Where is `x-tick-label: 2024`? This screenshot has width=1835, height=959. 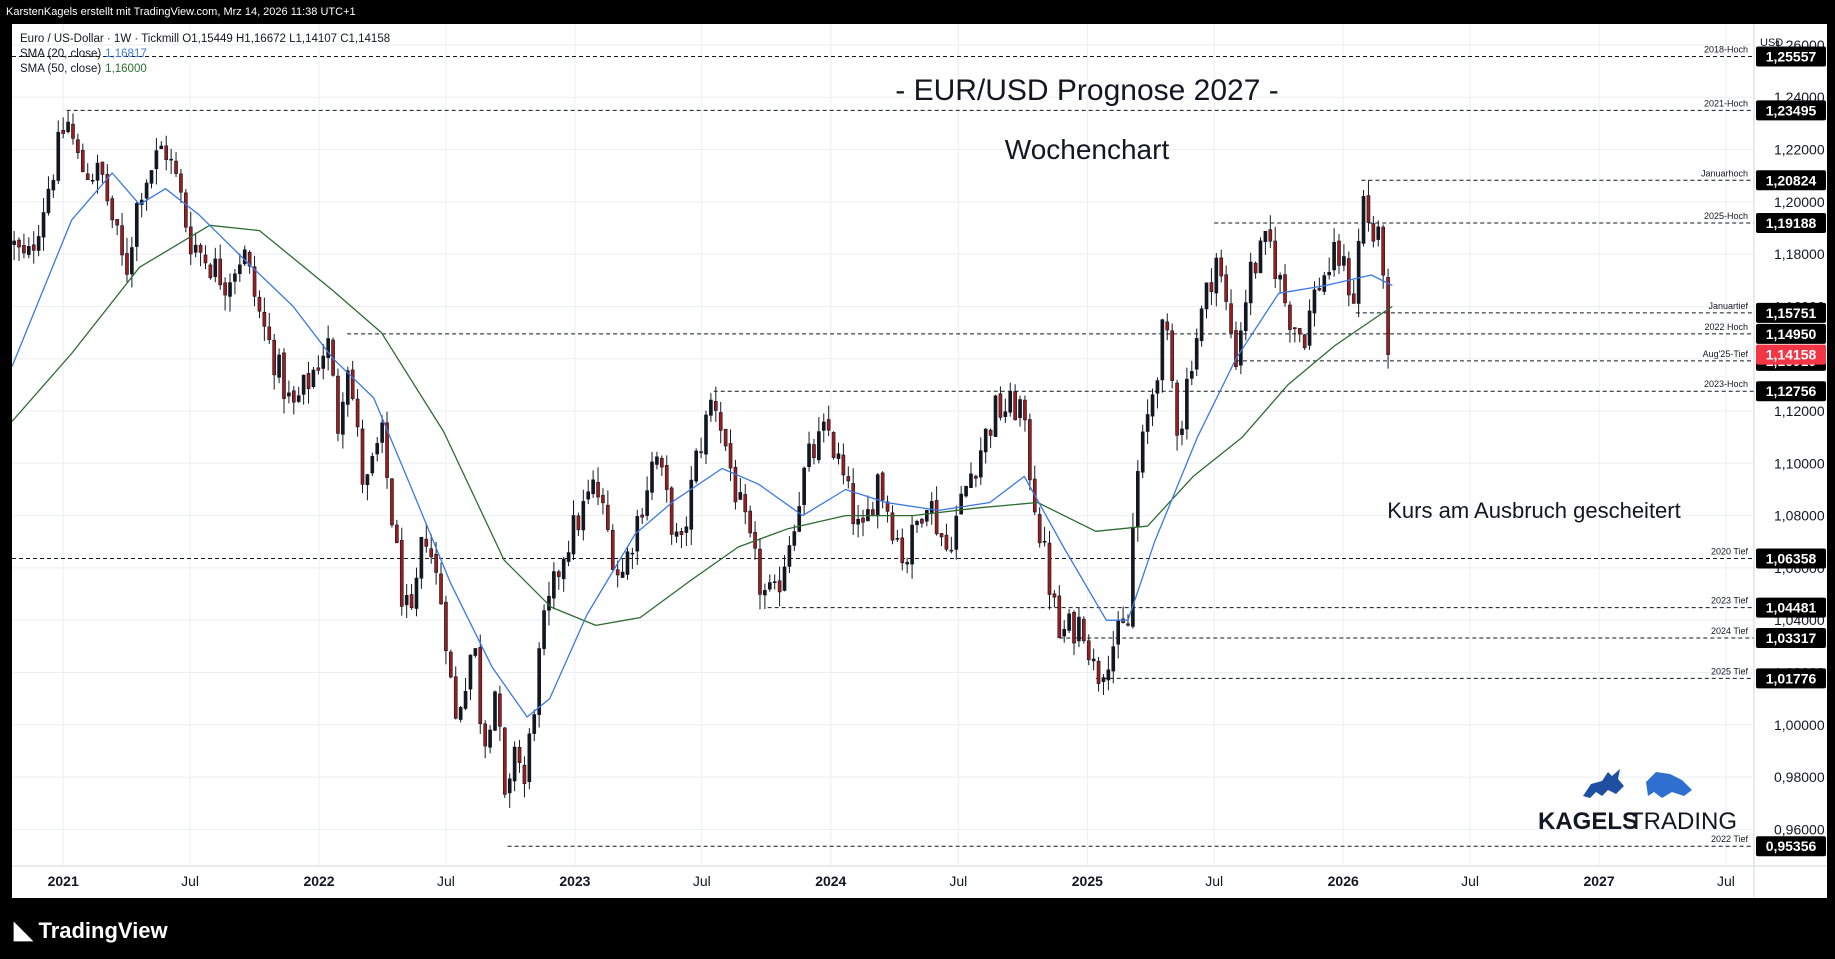 x-tick-label: 2024 is located at coordinates (830, 881).